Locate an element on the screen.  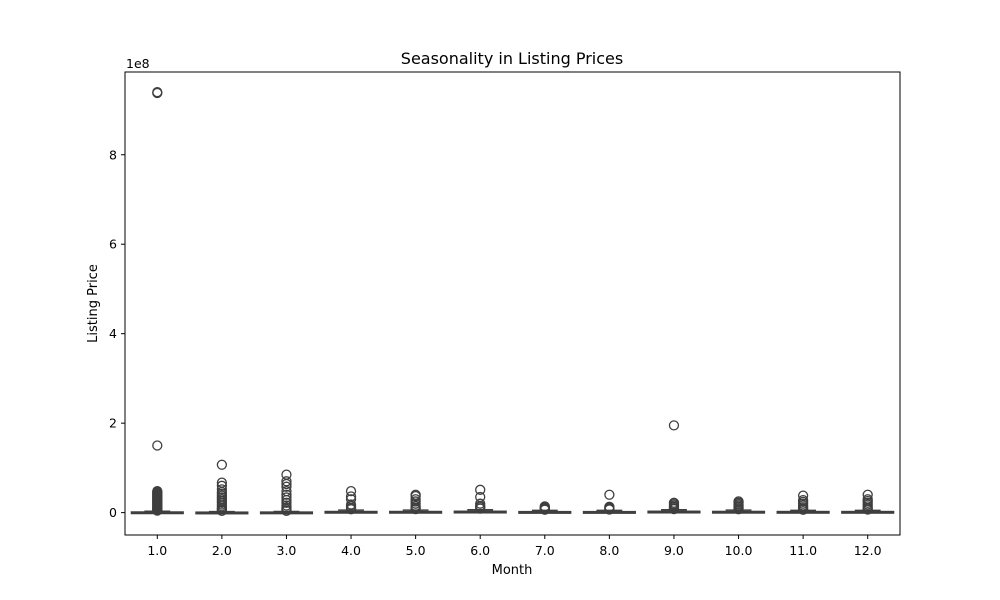
box-month-11.0 is located at coordinates (803, 502).